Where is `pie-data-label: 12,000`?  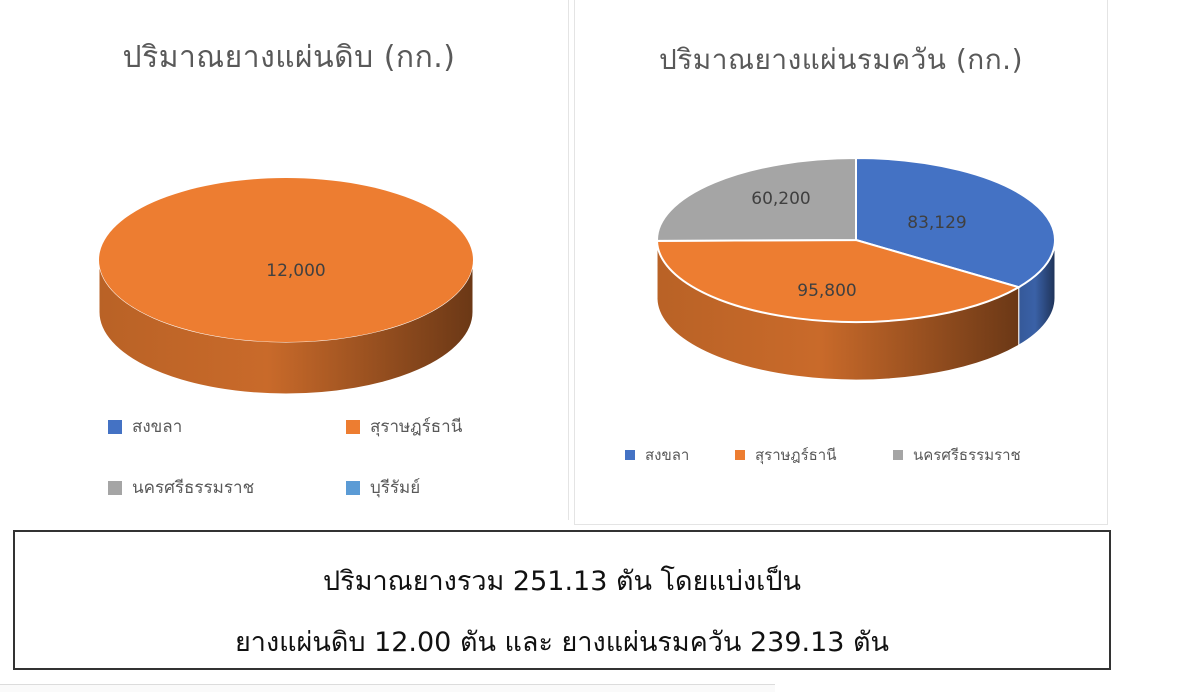
pie-data-label: 12,000 is located at coordinates (295, 271).